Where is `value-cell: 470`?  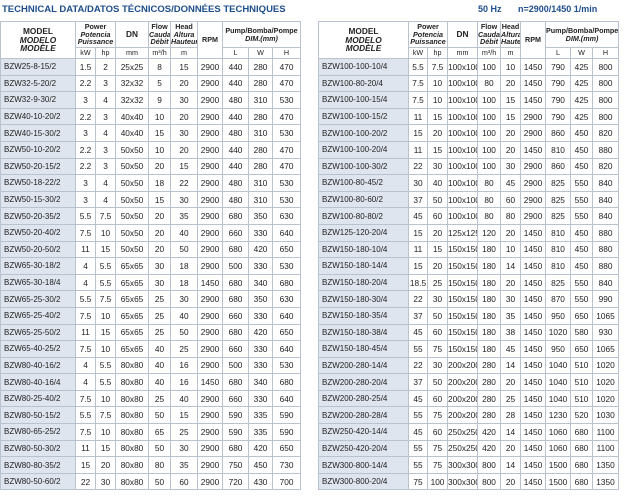
value-cell: 470 is located at coordinates (286, 149).